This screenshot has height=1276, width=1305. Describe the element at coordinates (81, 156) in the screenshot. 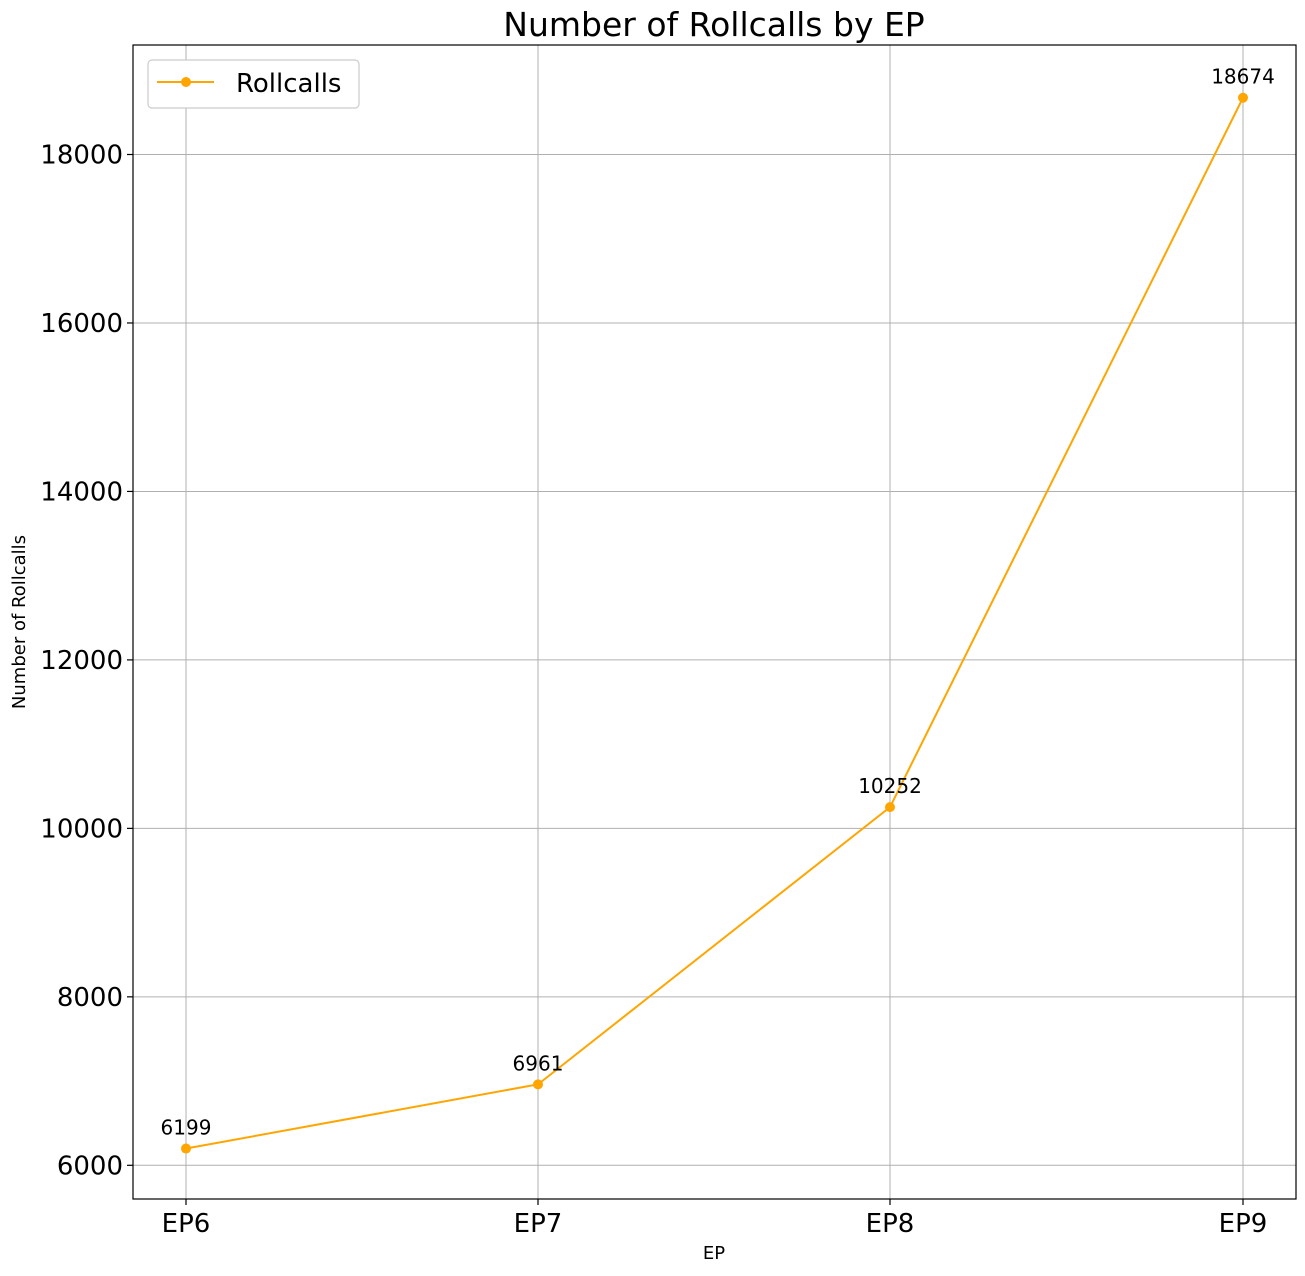

I see `y-tick-label: 18000` at that location.